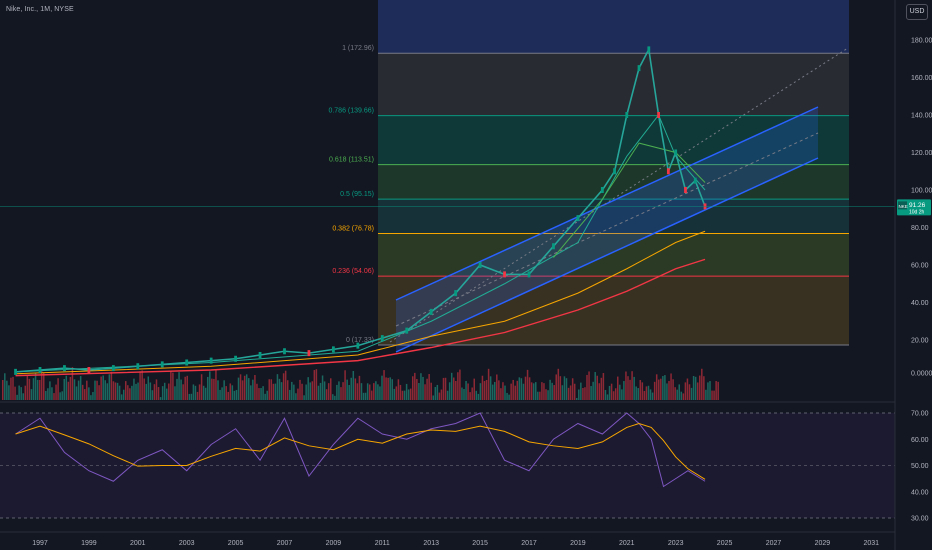 The height and width of the screenshot is (550, 932). Describe the element at coordinates (921, 153) in the screenshot. I see `price-axis-tick: 120.00` at that location.